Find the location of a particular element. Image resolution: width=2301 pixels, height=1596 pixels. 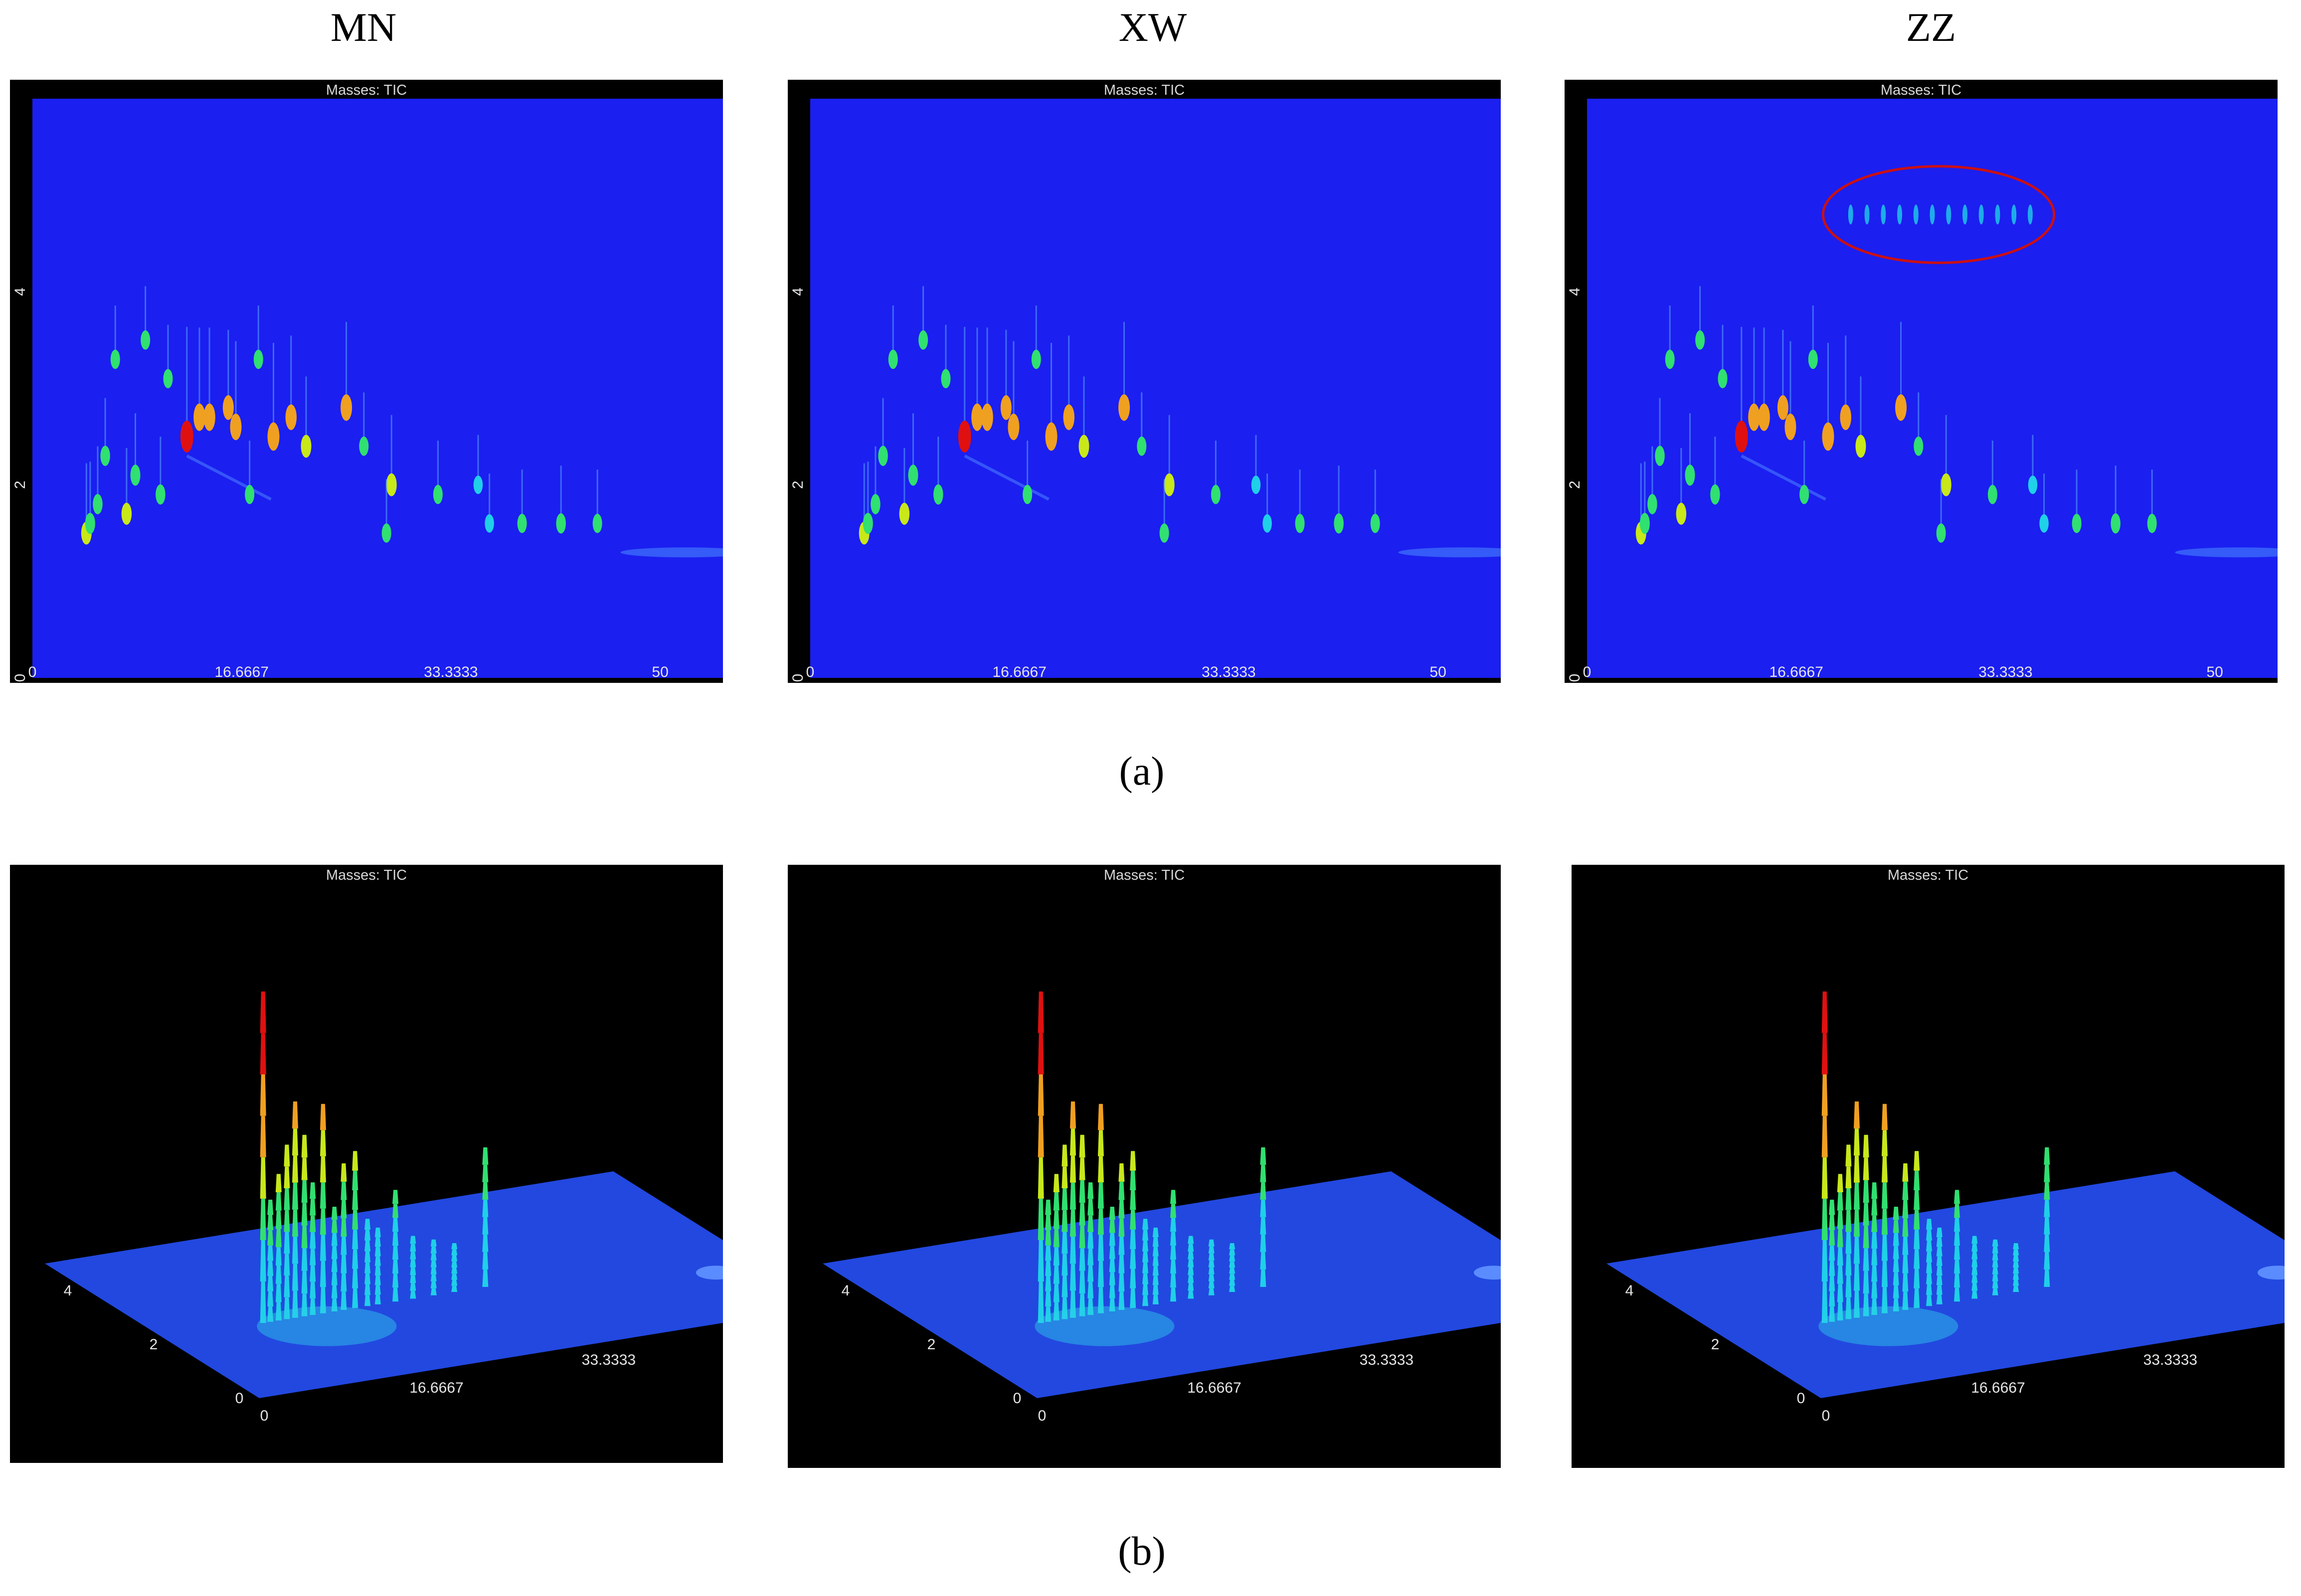

x-tick-label: 0 is located at coordinates (264, 1416).